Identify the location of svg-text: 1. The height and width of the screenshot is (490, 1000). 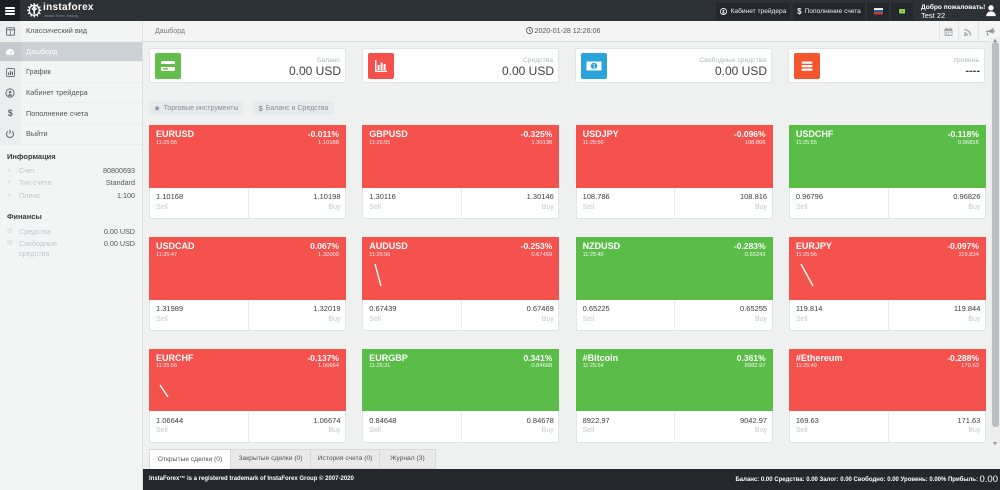
(594, 66).